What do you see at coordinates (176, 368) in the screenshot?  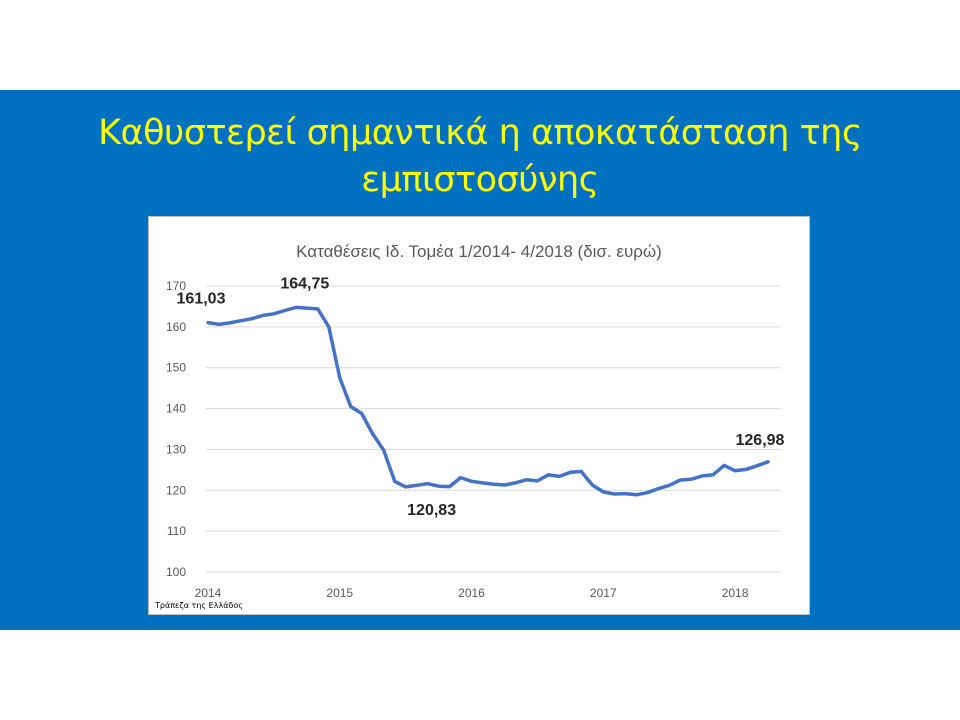 I see `y-tick-label-150: 150` at bounding box center [176, 368].